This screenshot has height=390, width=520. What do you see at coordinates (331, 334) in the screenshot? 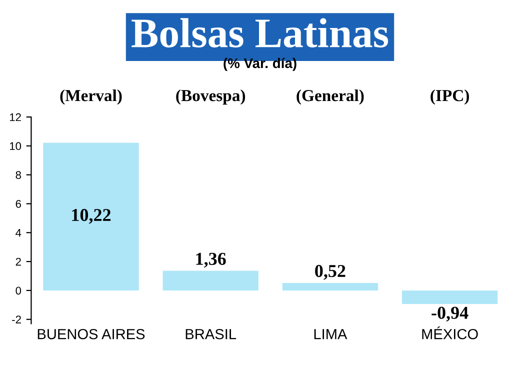
I see `x-tick-label: LIMA` at bounding box center [331, 334].